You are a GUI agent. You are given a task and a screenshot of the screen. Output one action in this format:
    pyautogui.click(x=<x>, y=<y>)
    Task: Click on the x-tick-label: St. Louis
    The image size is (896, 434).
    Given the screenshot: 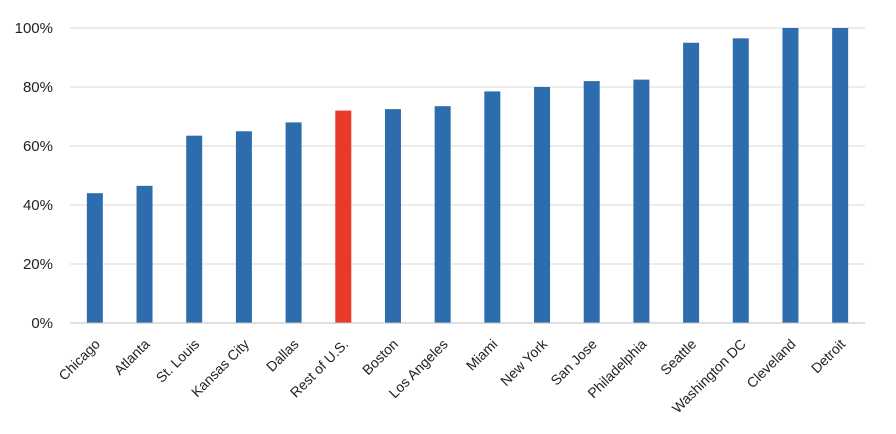 What is the action you would take?
    pyautogui.click(x=178, y=361)
    